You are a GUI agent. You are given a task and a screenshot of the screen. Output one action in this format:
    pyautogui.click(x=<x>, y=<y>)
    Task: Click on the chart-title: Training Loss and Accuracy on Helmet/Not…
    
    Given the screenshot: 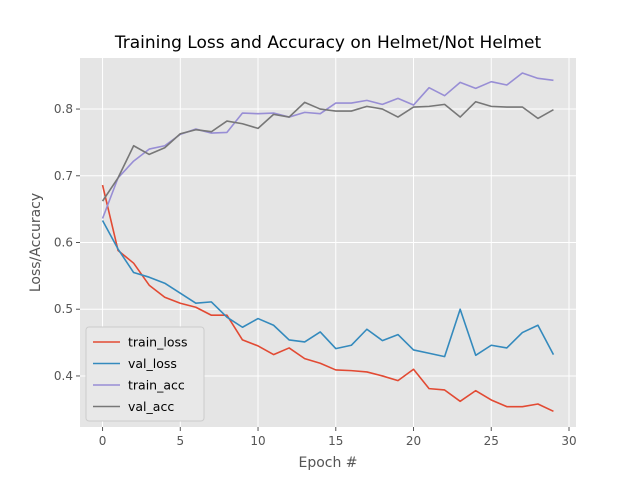 What is the action you would take?
    pyautogui.click(x=328, y=43)
    